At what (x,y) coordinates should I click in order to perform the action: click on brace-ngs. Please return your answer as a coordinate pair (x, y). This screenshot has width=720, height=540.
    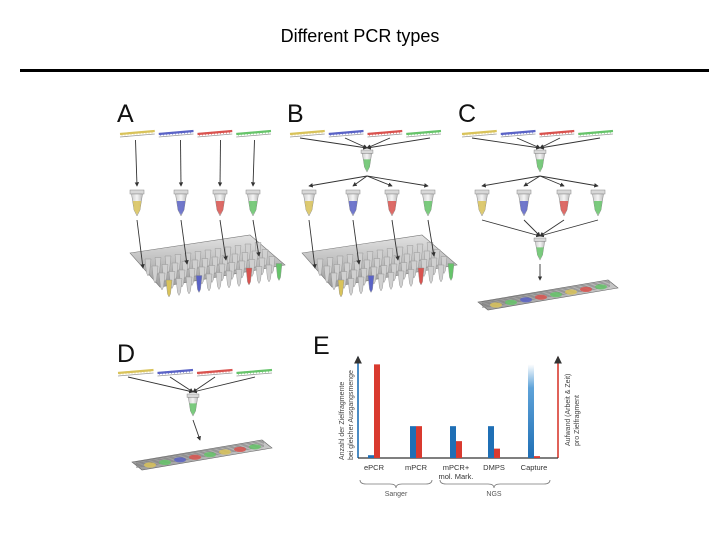
    Looking at the image, I should click on (495, 484).